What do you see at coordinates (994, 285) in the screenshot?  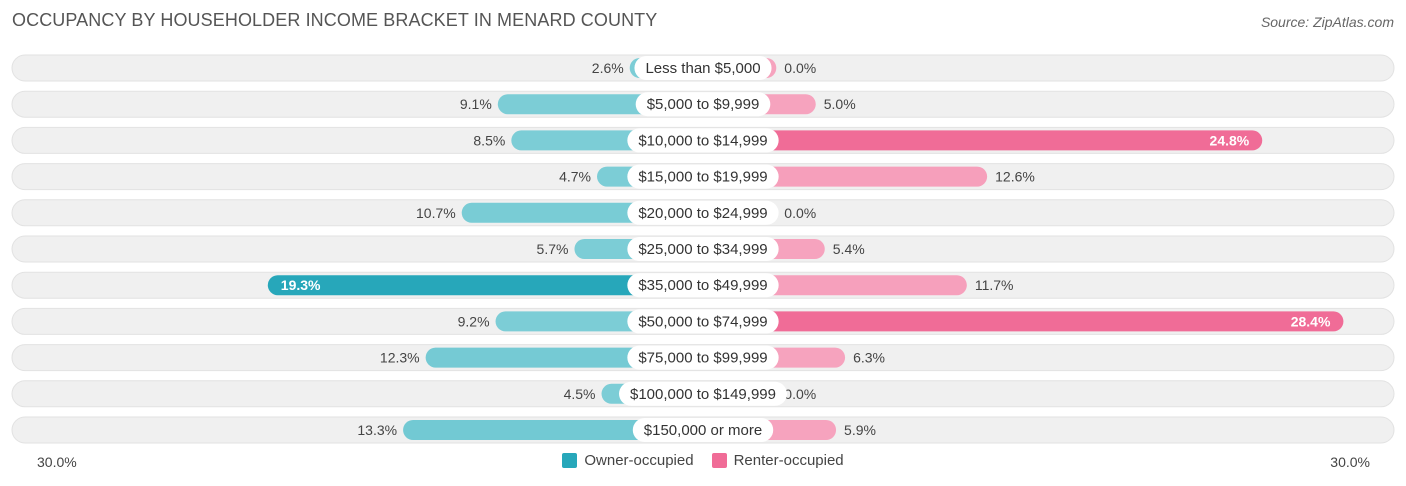 I see `renter-value-label: 11.7%` at bounding box center [994, 285].